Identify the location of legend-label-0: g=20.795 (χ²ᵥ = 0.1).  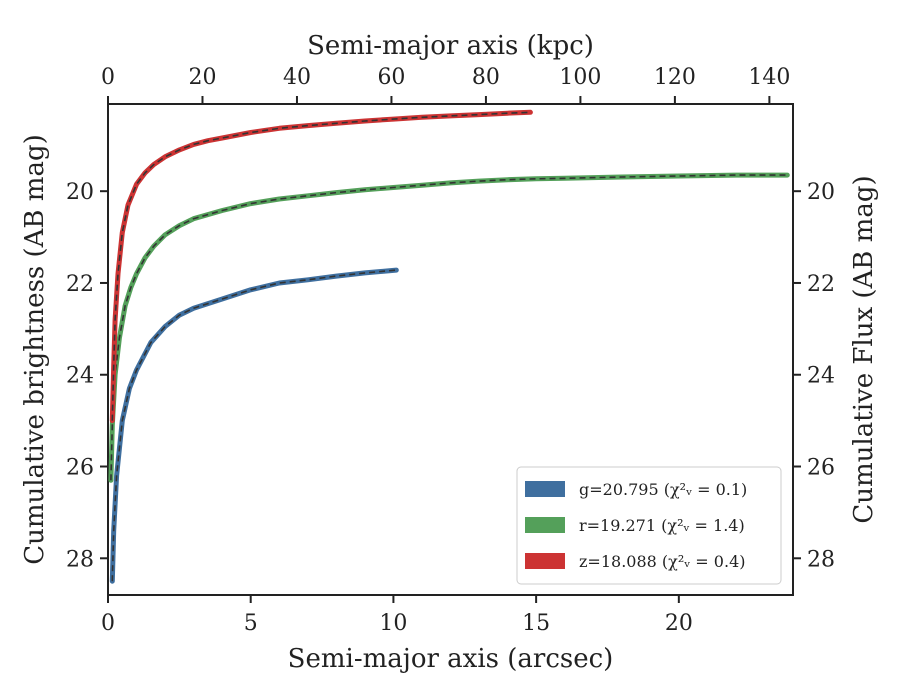
(663, 489).